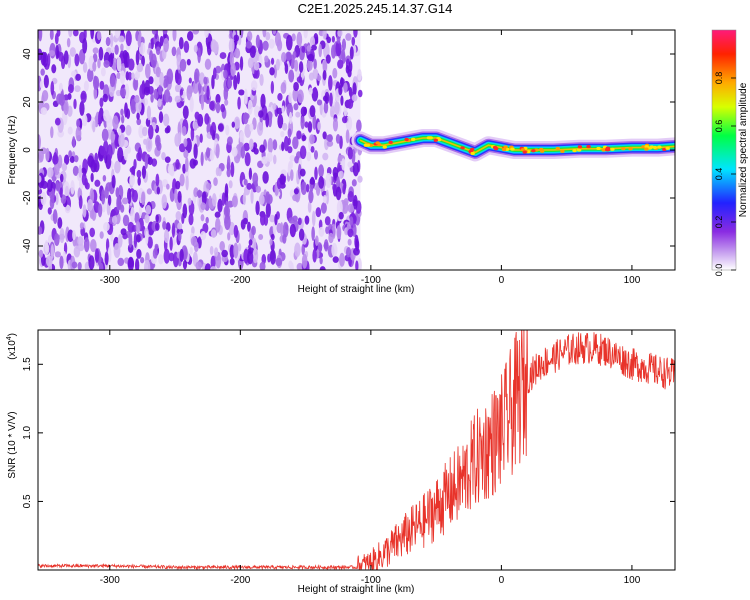  Describe the element at coordinates (502, 280) in the screenshot. I see `spectrogram-xtick-label: 0` at that location.